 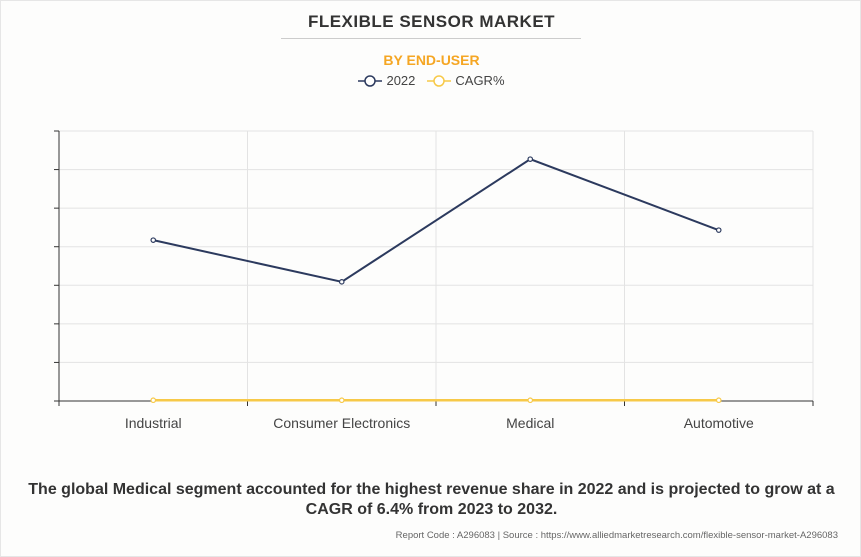 I want to click on legend-item-2022: 2022, so click(x=386, y=80).